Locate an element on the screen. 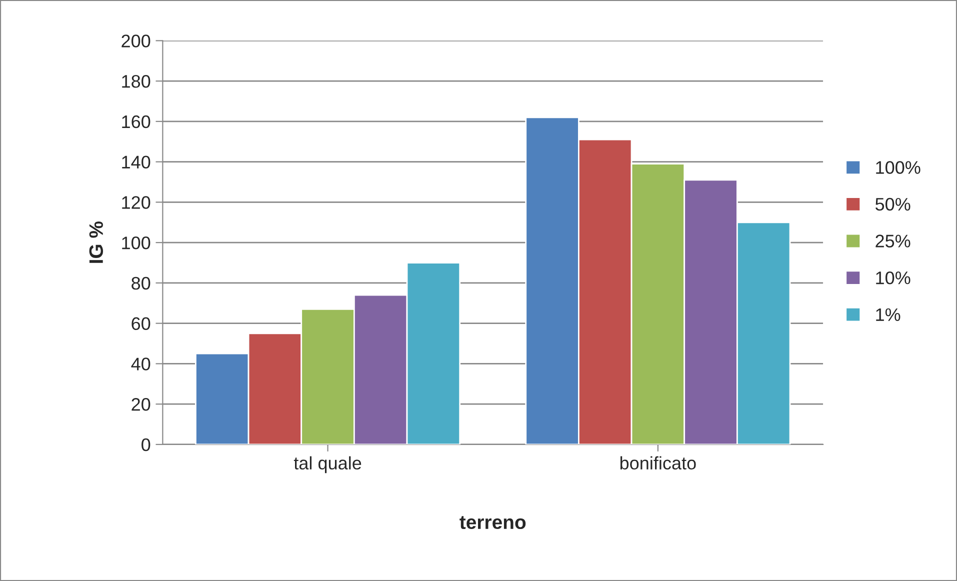  y-tick-label: 160 is located at coordinates (136, 121).